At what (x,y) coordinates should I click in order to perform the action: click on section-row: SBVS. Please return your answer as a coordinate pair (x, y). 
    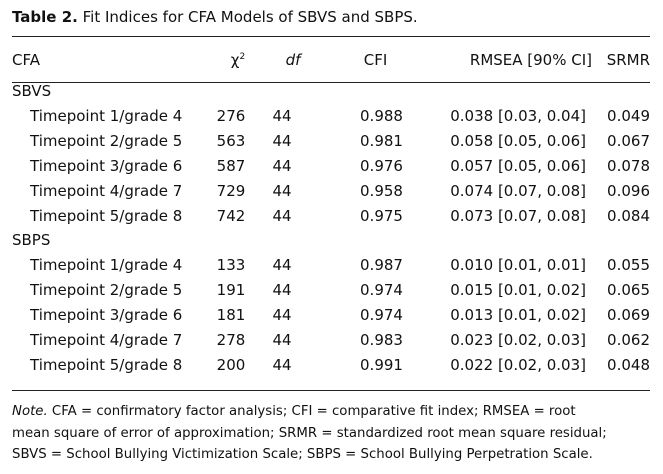
    Looking at the image, I should click on (331, 91).